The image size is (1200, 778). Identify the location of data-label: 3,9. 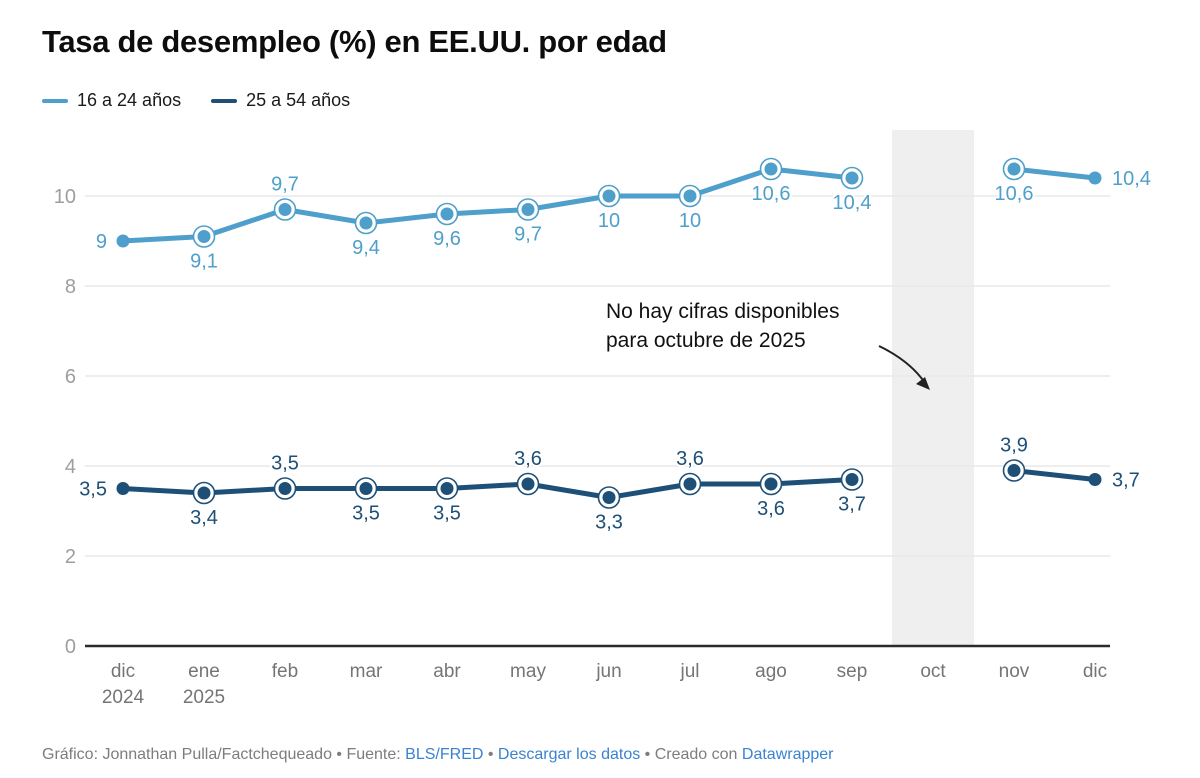
(1014, 446).